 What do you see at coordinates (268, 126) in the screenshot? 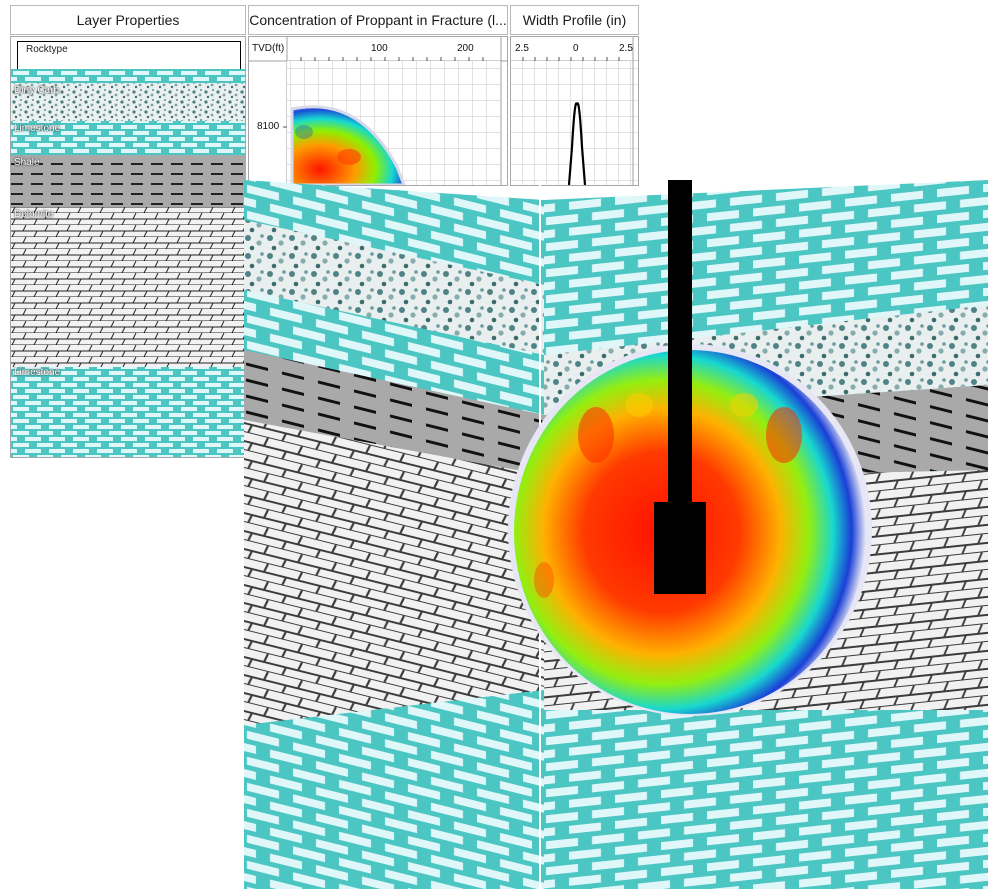
I see `y-tick-8100: 8100` at bounding box center [268, 126].